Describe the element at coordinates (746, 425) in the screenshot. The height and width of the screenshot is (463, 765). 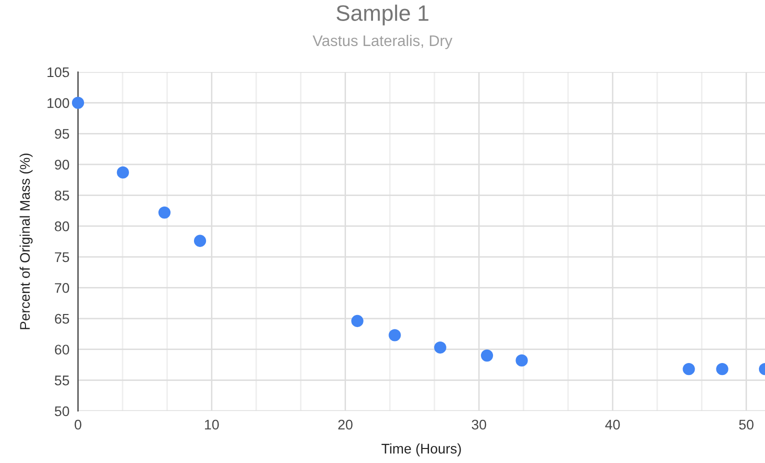
I see `x-tick-label: 50` at that location.